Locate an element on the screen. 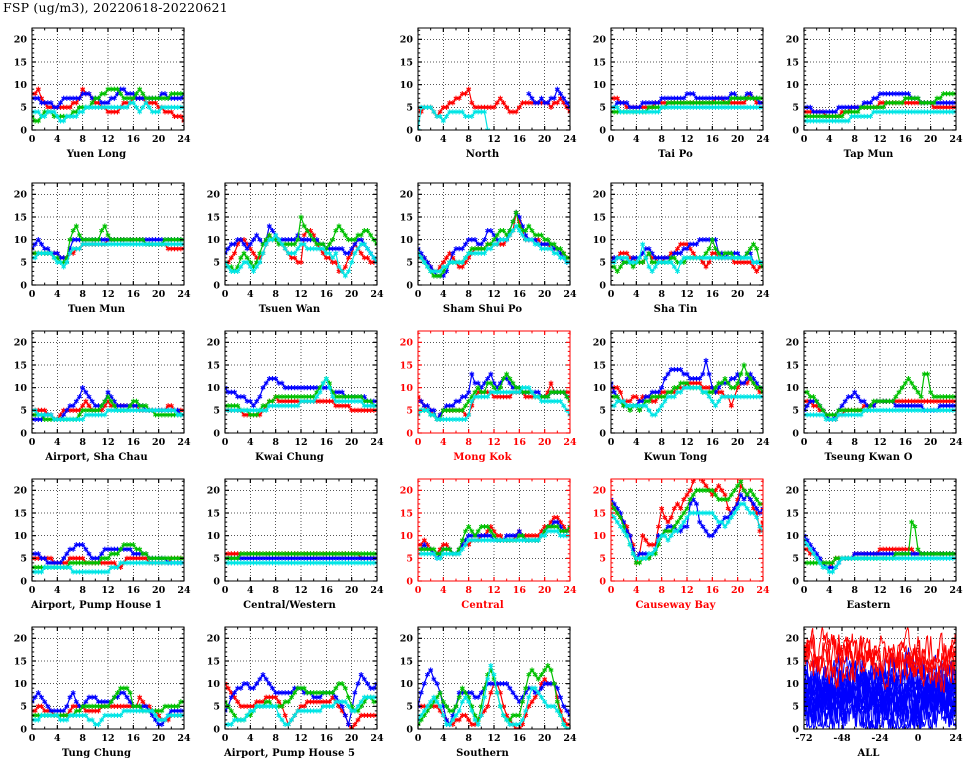  panel-title: Tai Po is located at coordinates (675, 154).